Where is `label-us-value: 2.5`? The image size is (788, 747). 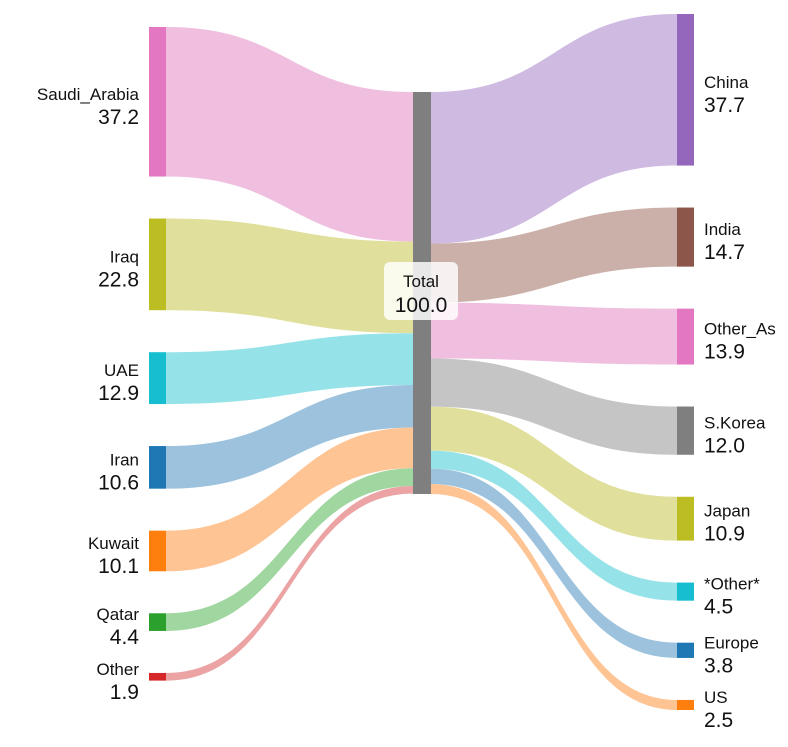 label-us-value: 2.5 is located at coordinates (718, 720).